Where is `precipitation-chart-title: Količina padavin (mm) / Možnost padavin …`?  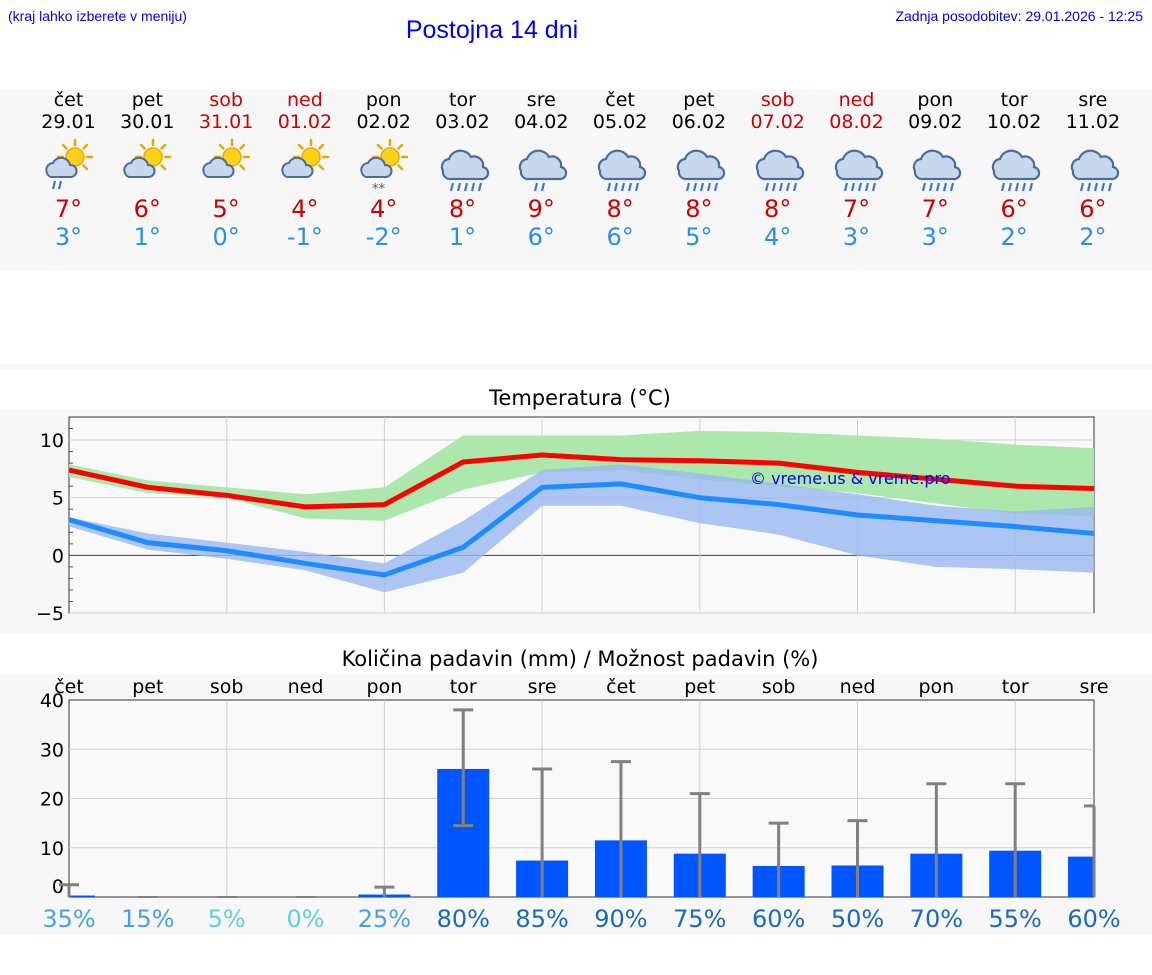
precipitation-chart-title: Količina padavin (mm) / Možnost padavin … is located at coordinates (580, 659).